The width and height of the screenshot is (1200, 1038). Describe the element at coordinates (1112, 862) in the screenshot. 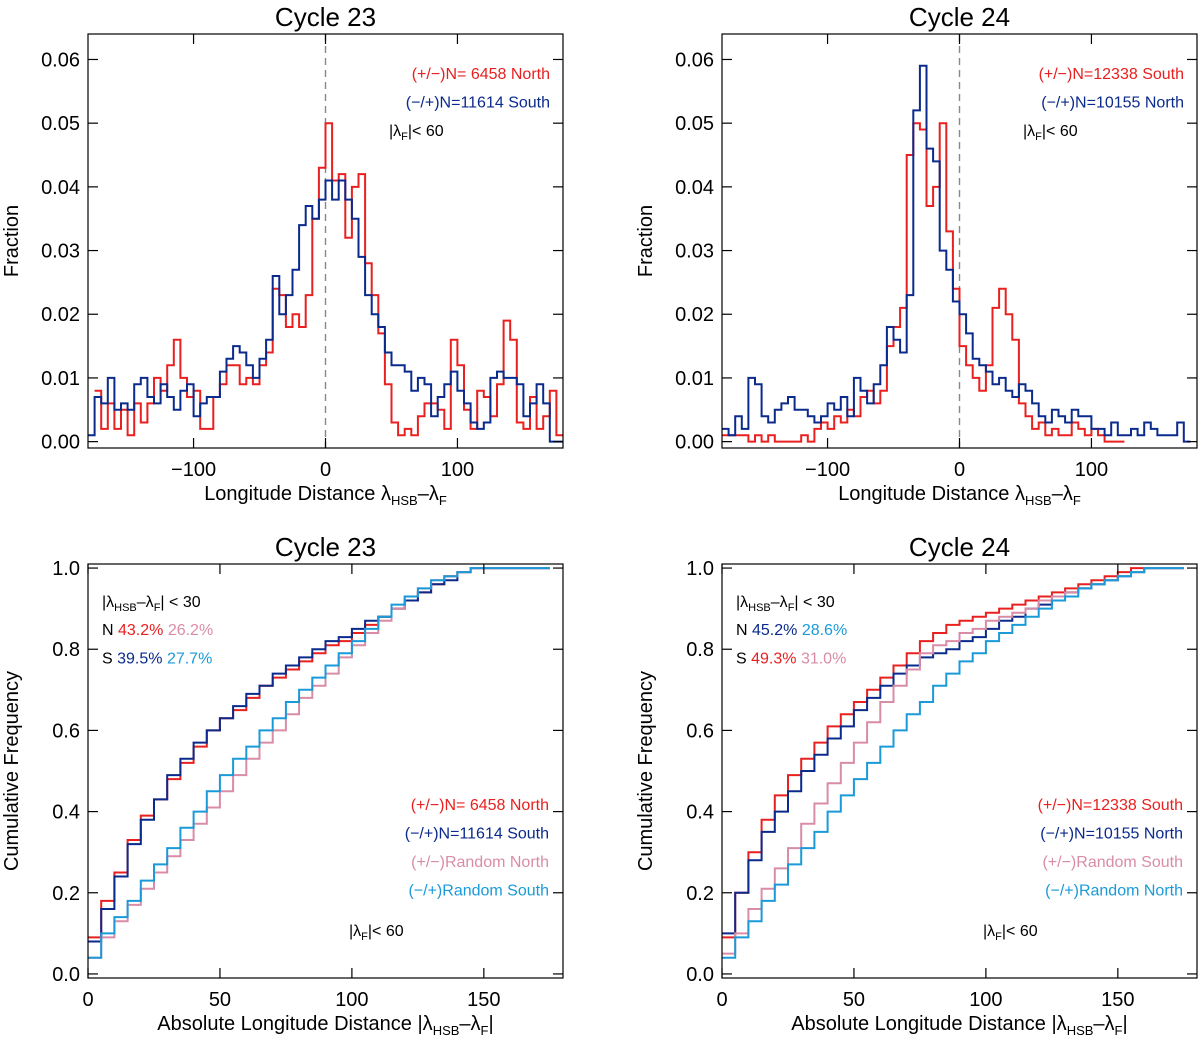

I see `legend-item-3: (+/−)Random South` at that location.